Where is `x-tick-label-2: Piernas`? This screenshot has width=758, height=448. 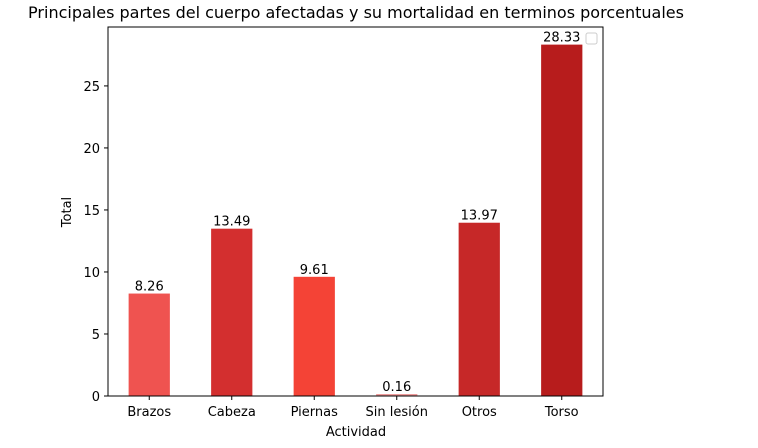 x-tick-label-2: Piernas is located at coordinates (314, 412).